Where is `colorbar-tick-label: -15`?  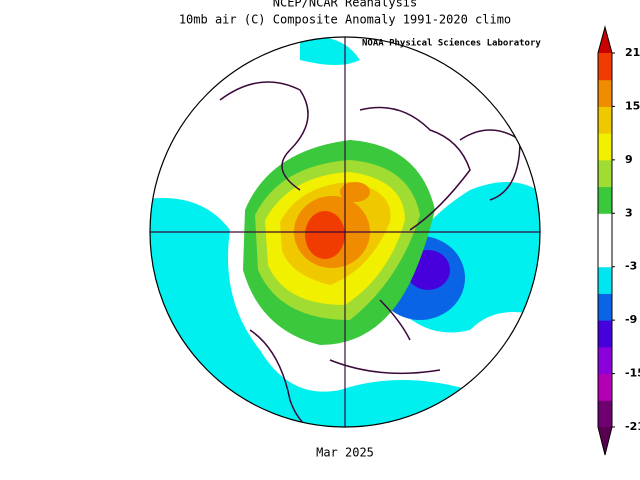 colorbar-tick-label: -15 is located at coordinates (632, 373).